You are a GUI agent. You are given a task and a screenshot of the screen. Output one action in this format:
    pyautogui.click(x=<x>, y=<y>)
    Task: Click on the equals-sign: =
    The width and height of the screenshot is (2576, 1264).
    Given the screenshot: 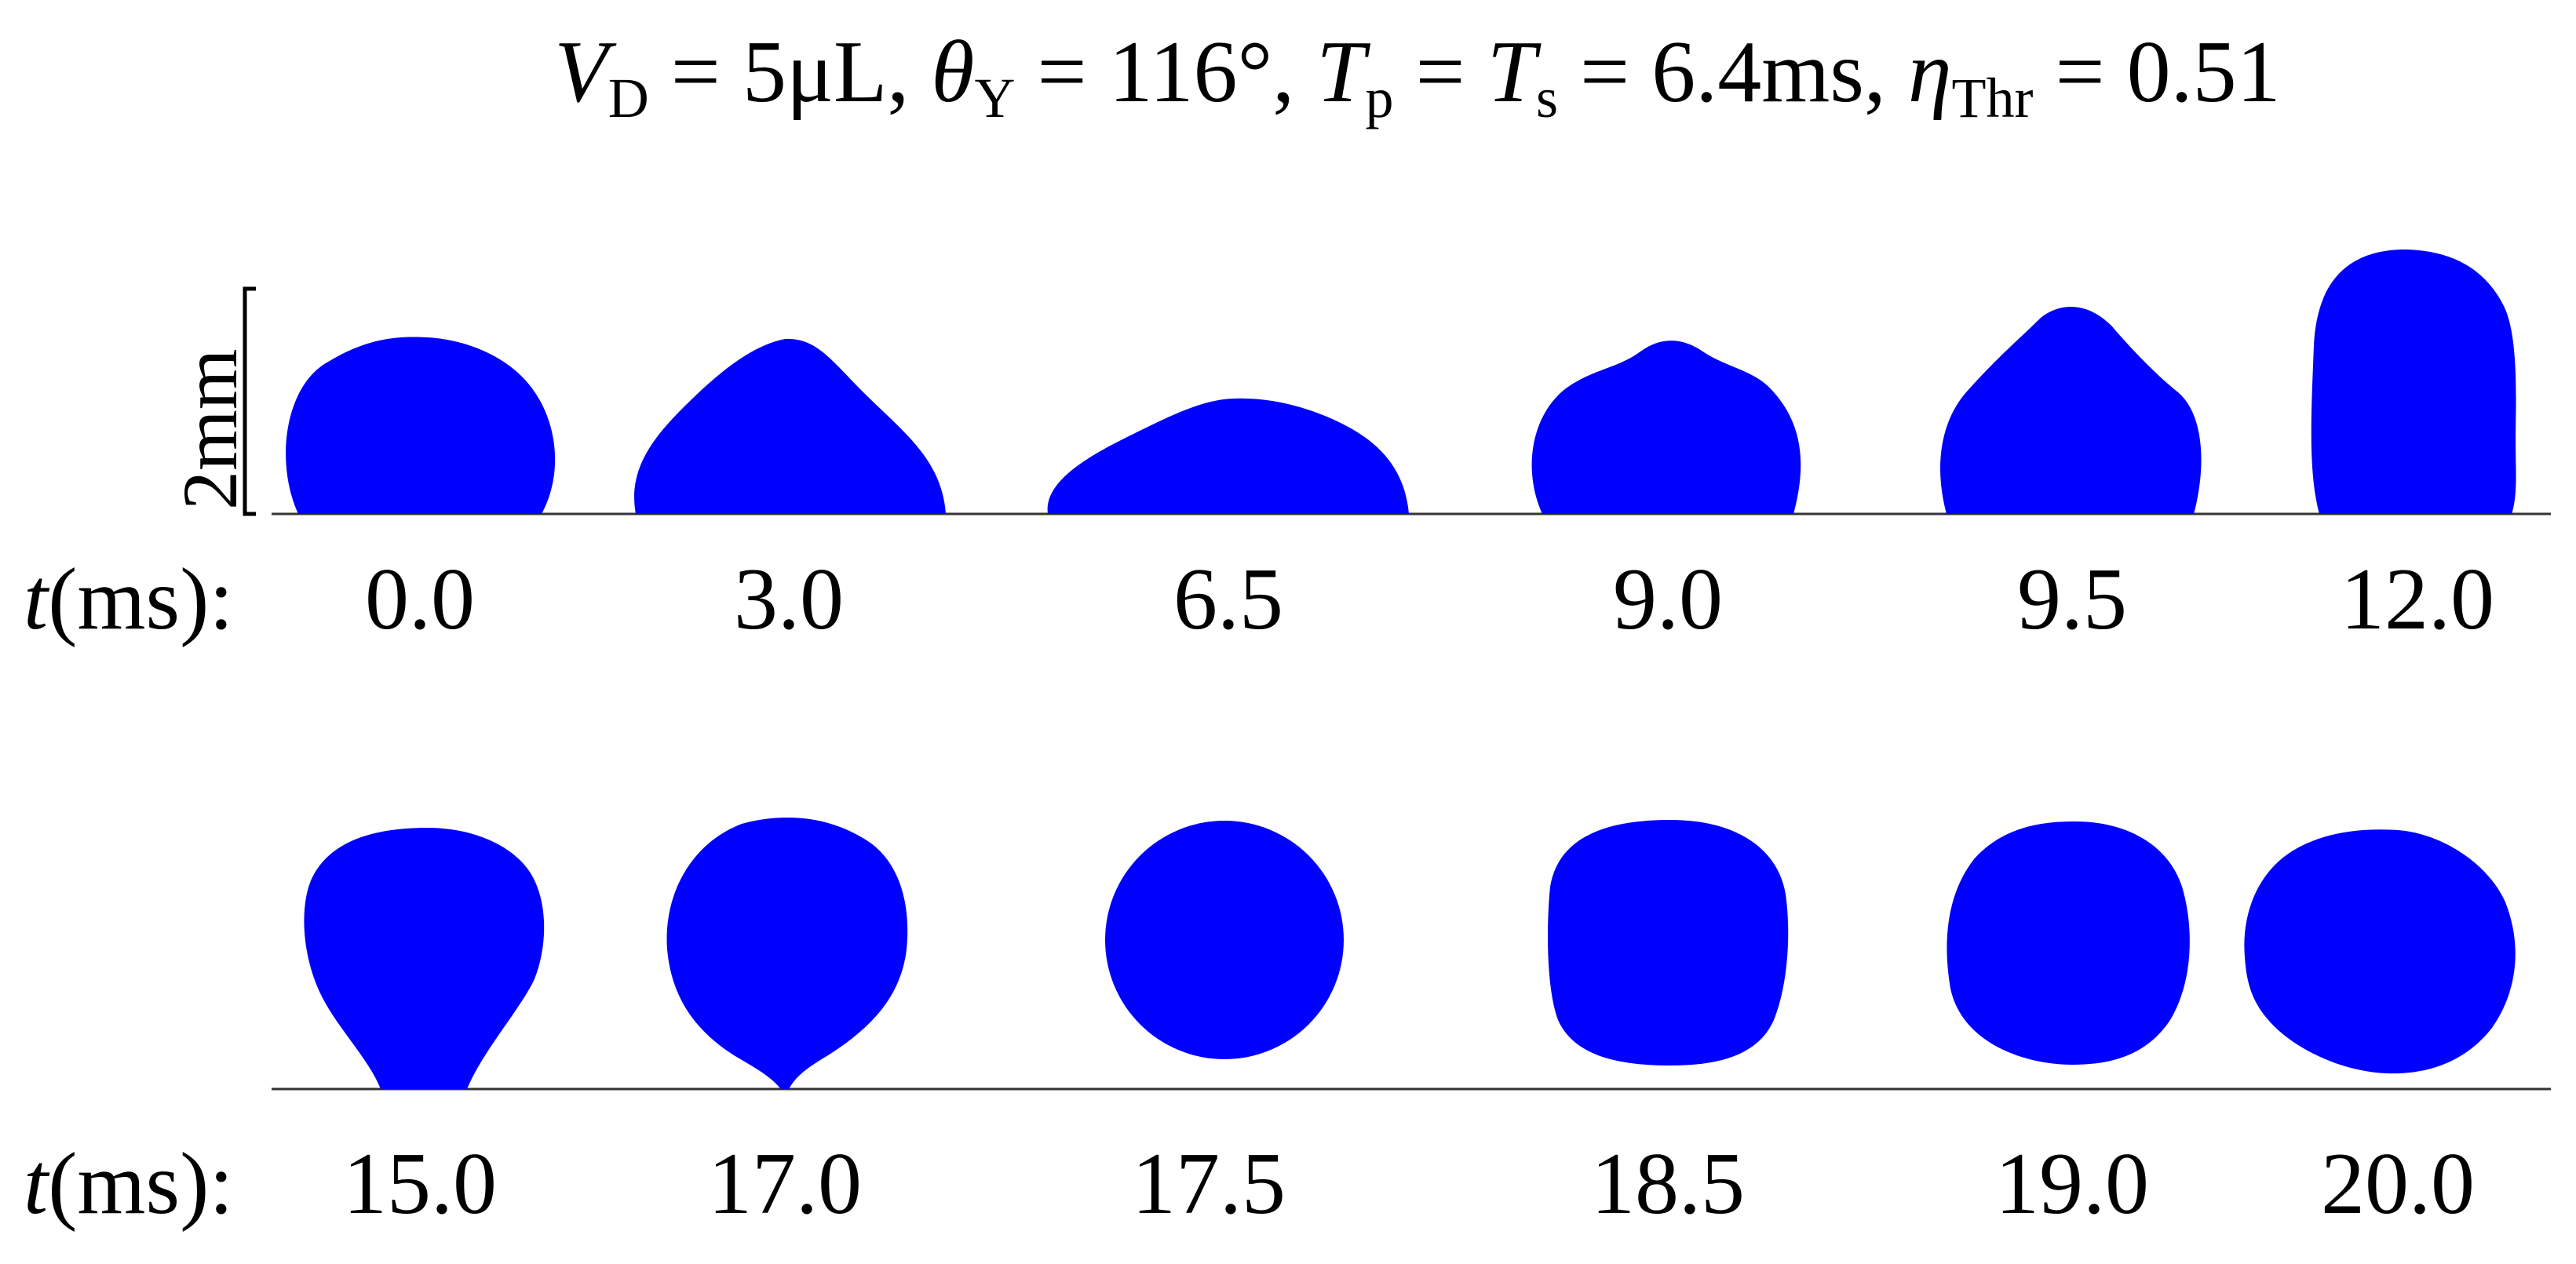 What is the action you would take?
    pyautogui.click(x=1440, y=72)
    